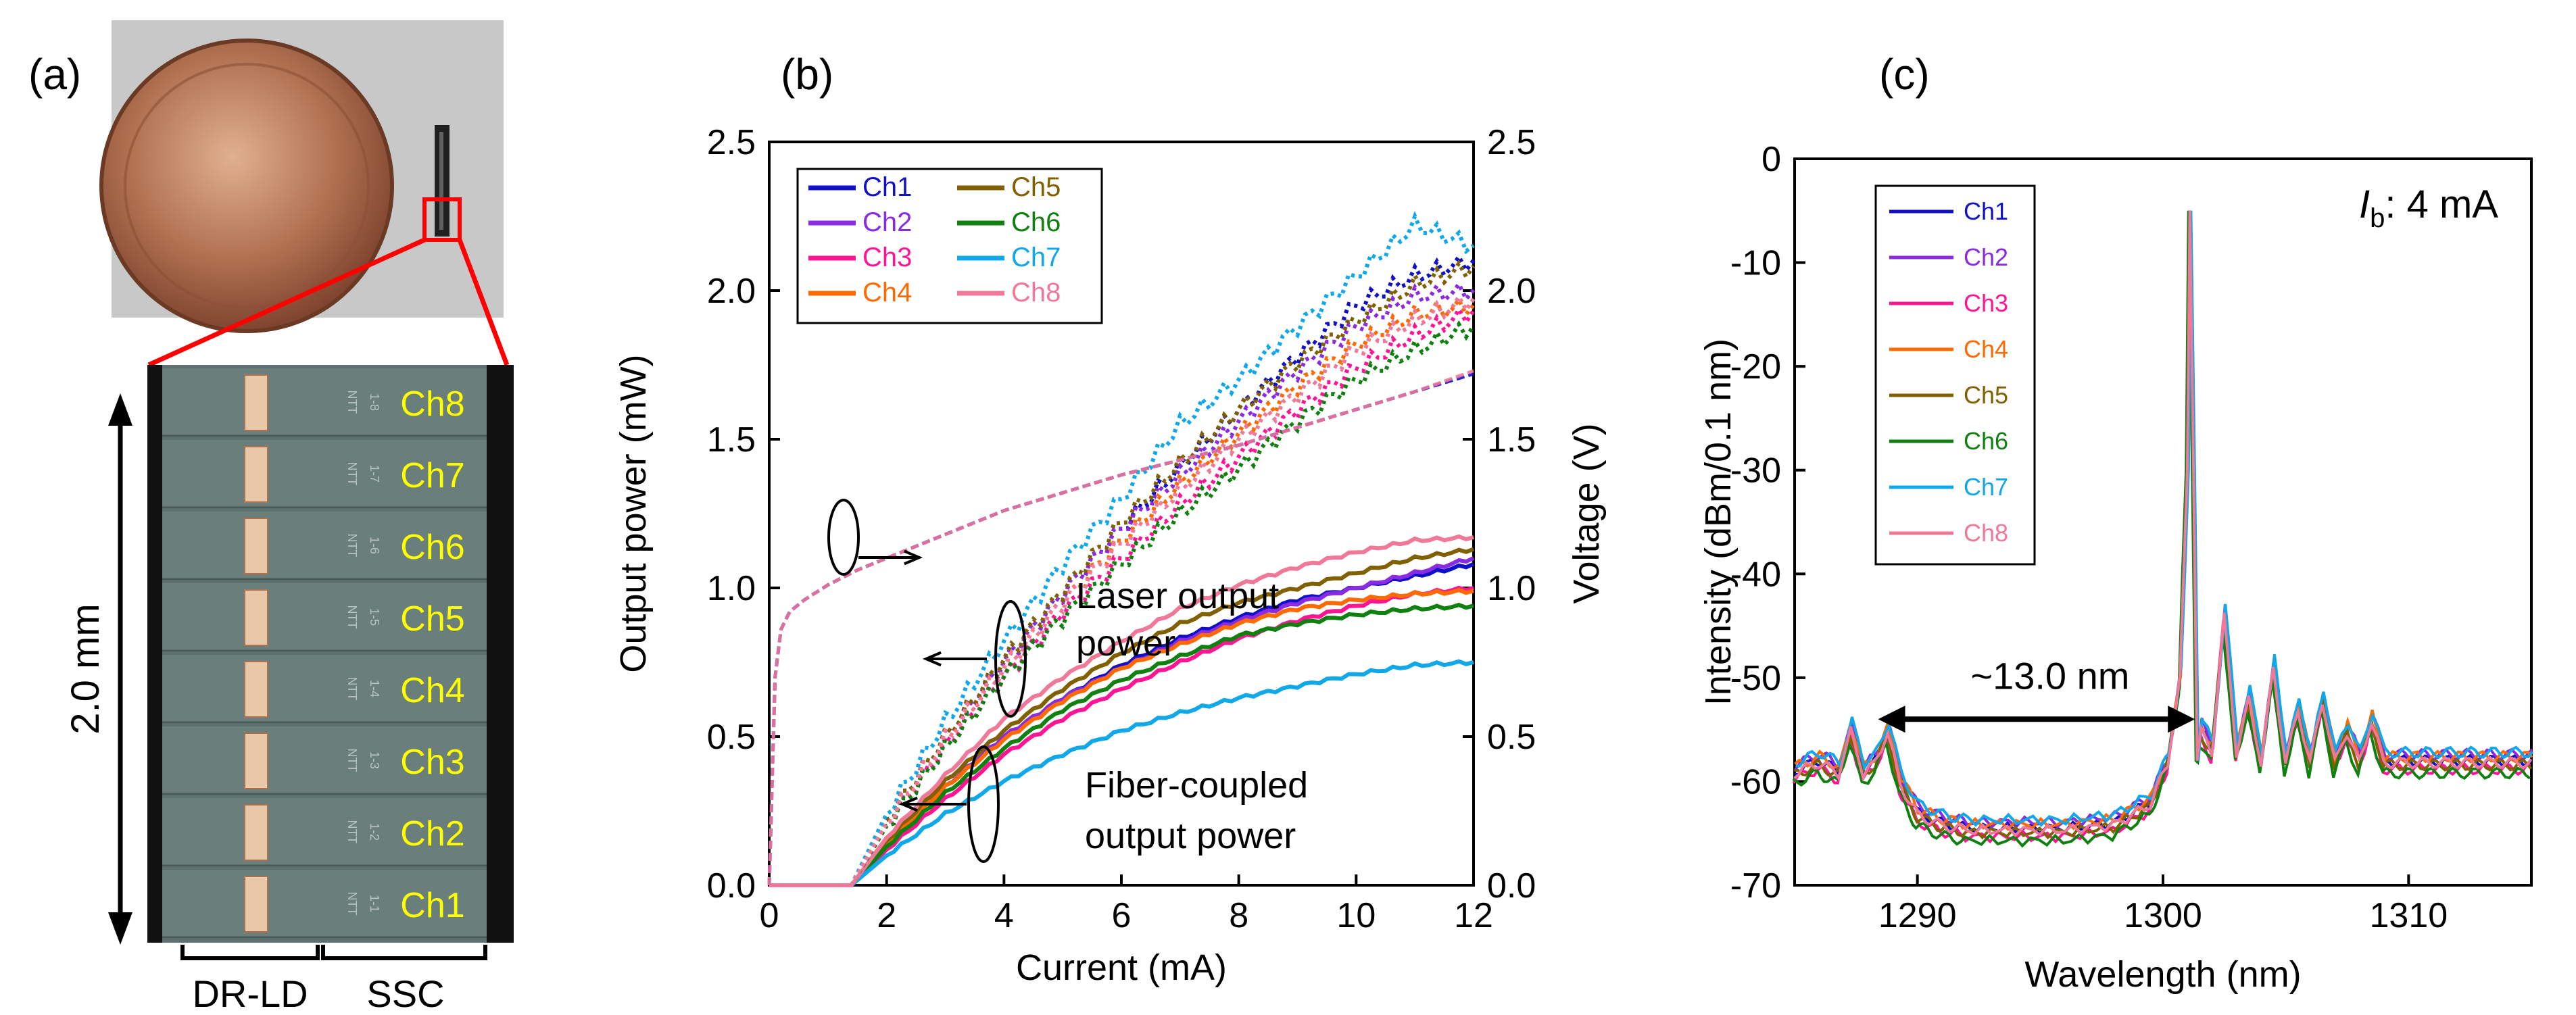 This screenshot has height=1015, width=2576. What do you see at coordinates (1238, 916) in the screenshot?
I see `x-tick-label: 8` at bounding box center [1238, 916].